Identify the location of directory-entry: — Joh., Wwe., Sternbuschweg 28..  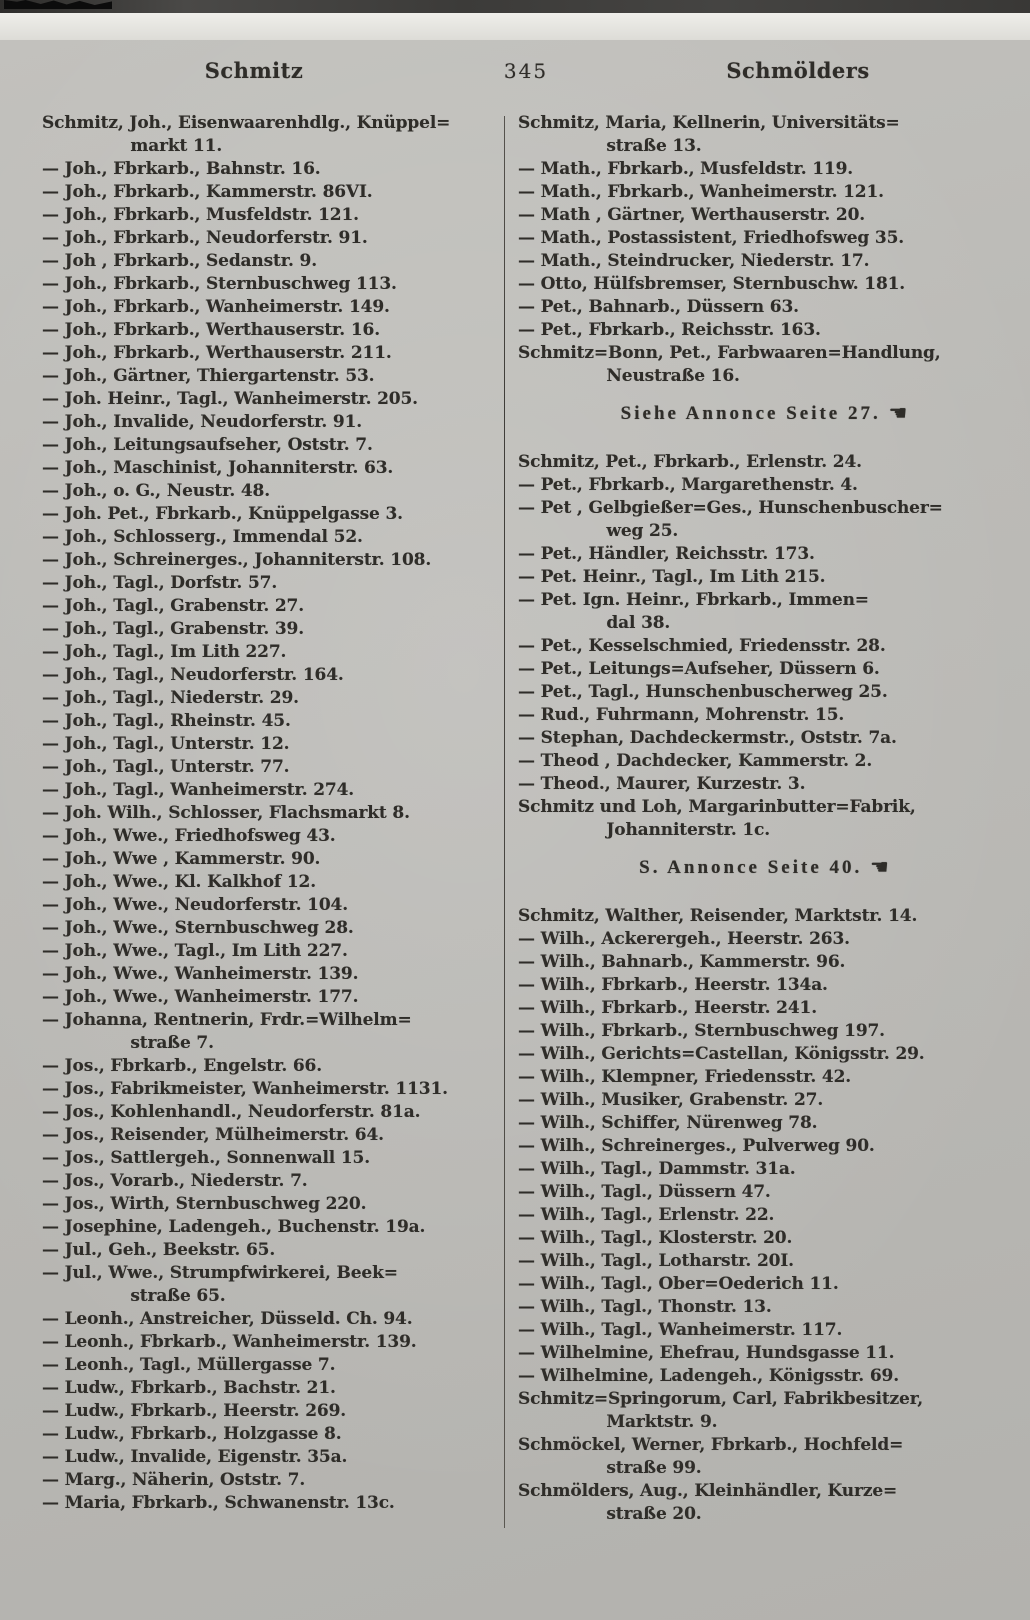
(198, 928).